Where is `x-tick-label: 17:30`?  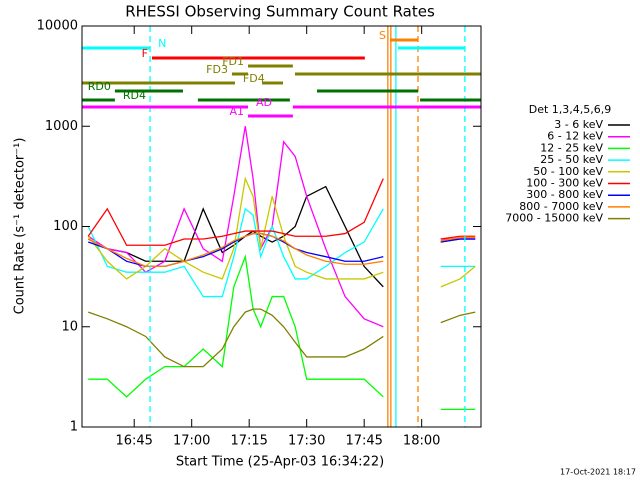 x-tick-label: 17:30 is located at coordinates (306, 441).